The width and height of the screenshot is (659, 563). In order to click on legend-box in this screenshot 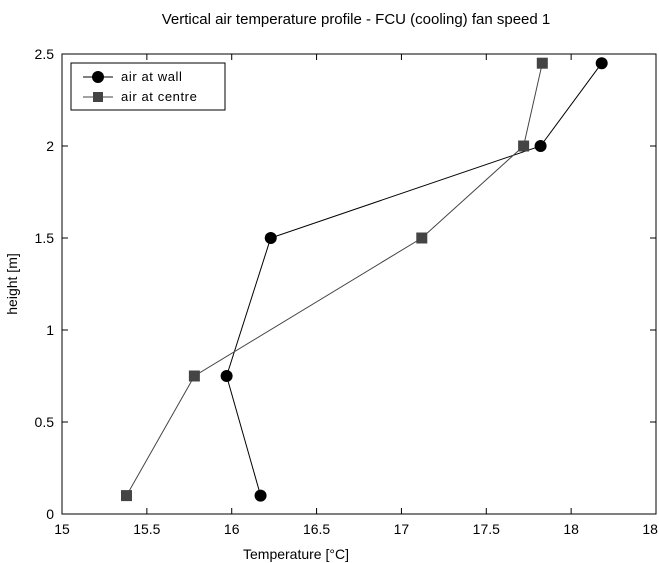, I will do `click(148, 86)`.